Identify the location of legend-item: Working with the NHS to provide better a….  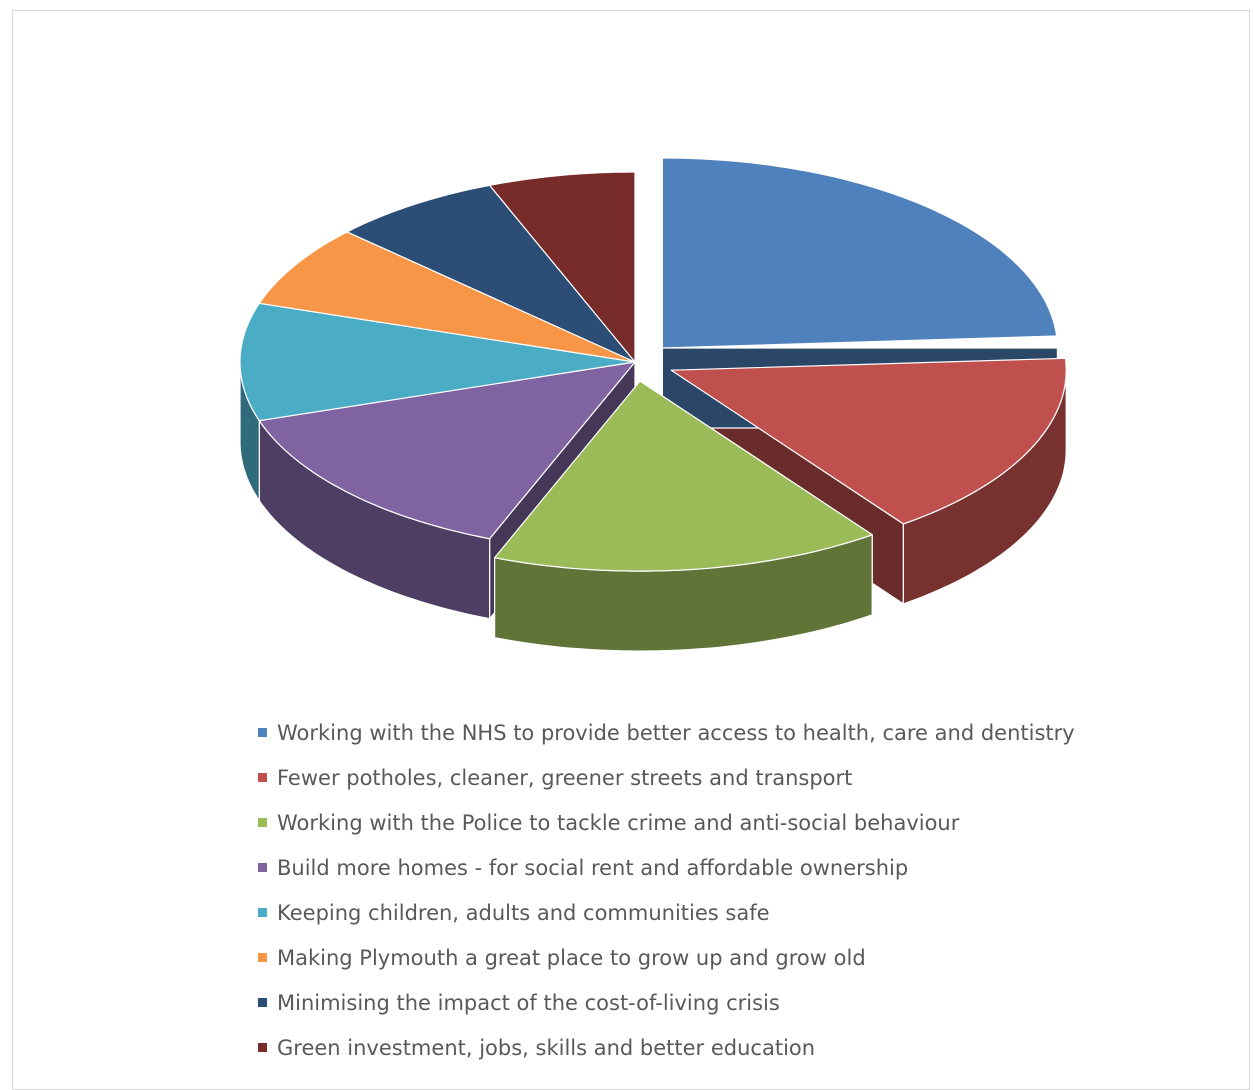
(666, 732).